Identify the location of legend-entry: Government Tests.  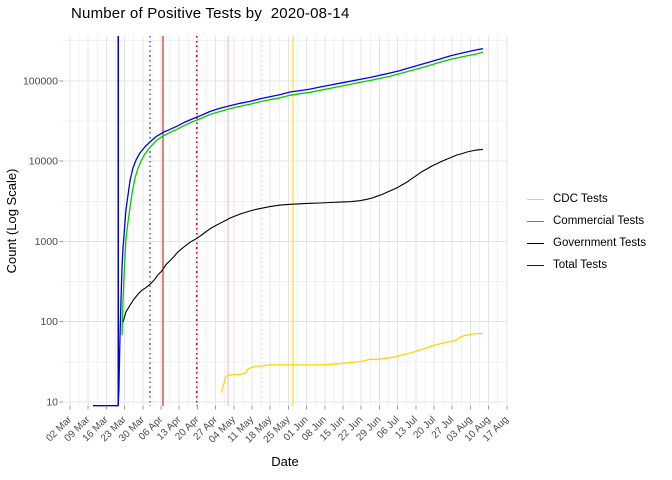
(586, 243).